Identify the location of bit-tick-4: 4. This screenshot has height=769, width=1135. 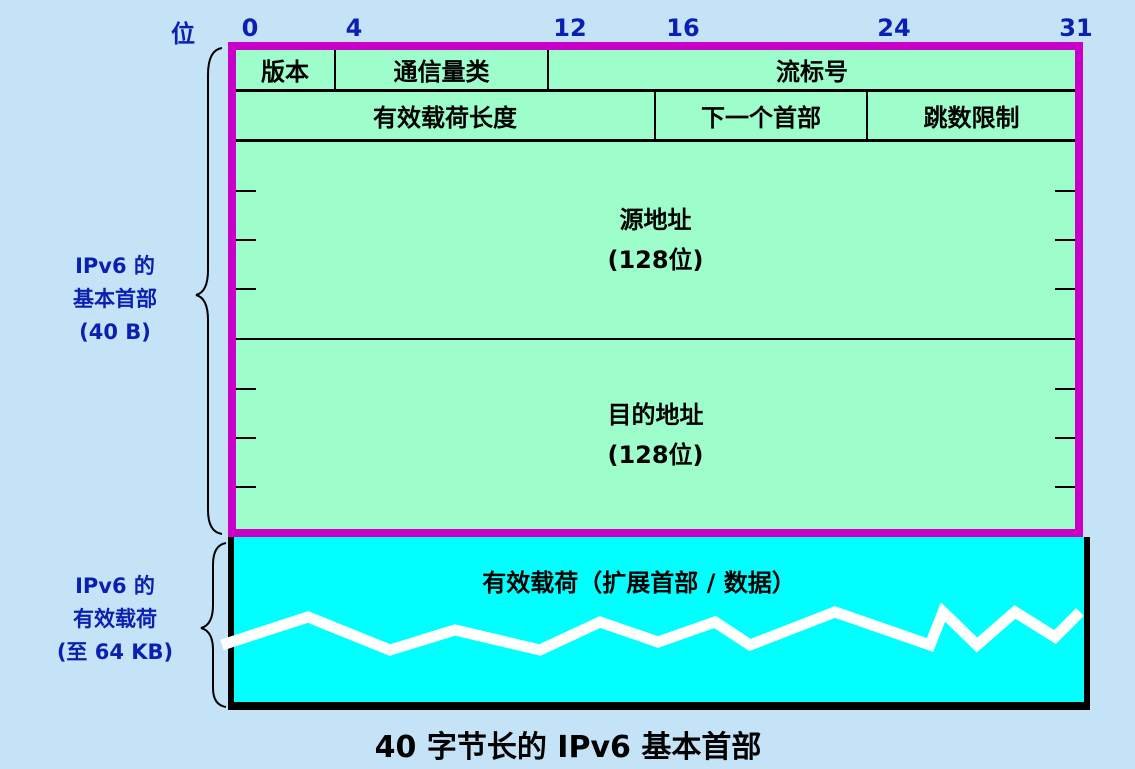
(354, 28).